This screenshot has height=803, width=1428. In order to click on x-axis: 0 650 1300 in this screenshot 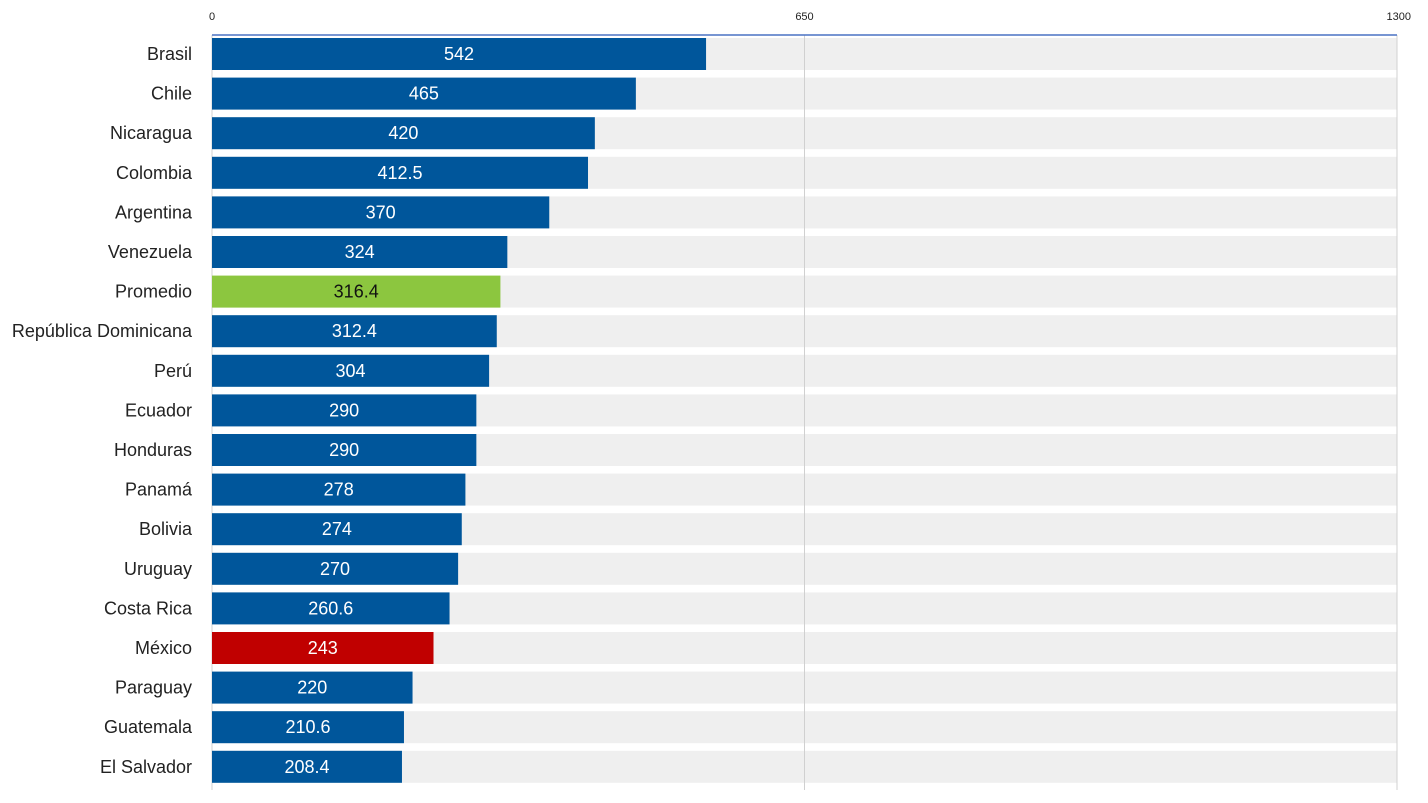, I will do `click(810, 23)`.